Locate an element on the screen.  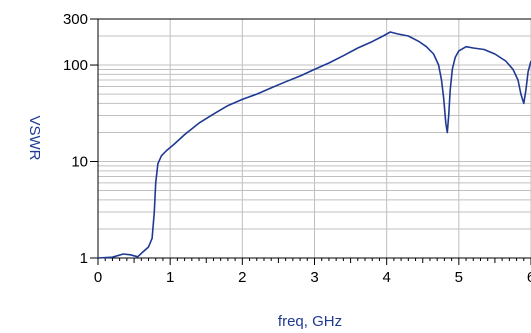
y-tick-label: 300 is located at coordinates (75, 19).